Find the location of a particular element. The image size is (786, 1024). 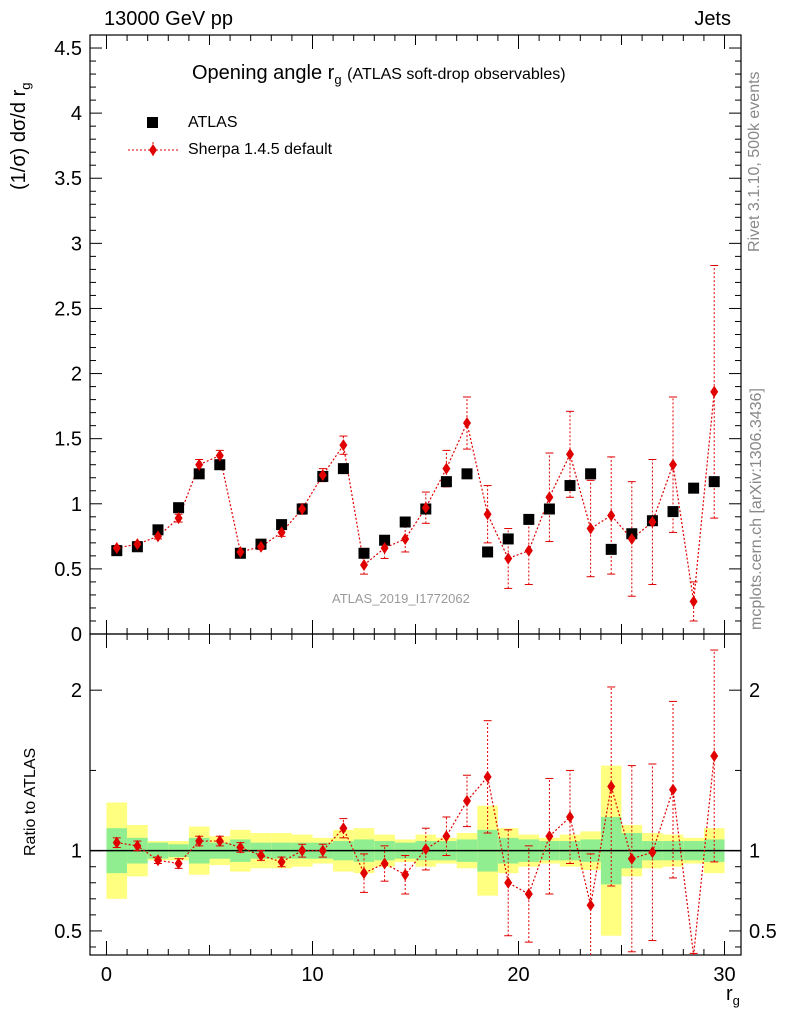

x-tick-label: 0 is located at coordinates (106, 975).